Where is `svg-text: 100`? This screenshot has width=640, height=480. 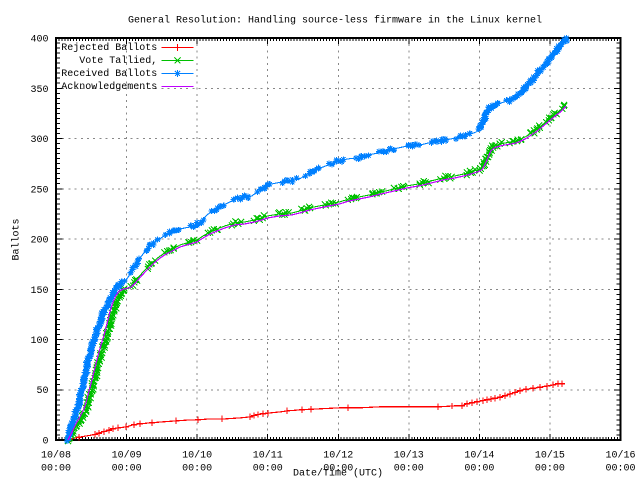
svg-text: 100 is located at coordinates (39, 341).